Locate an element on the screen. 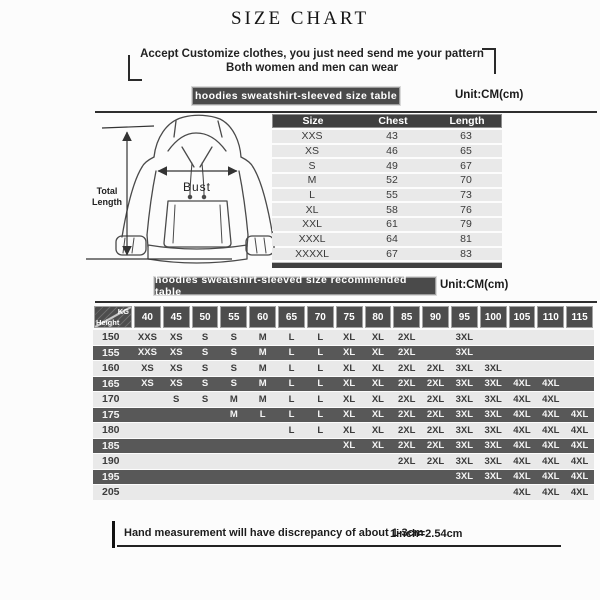 This screenshot has width=600, height=600. size-table-row: L 55 73 is located at coordinates (387, 195).